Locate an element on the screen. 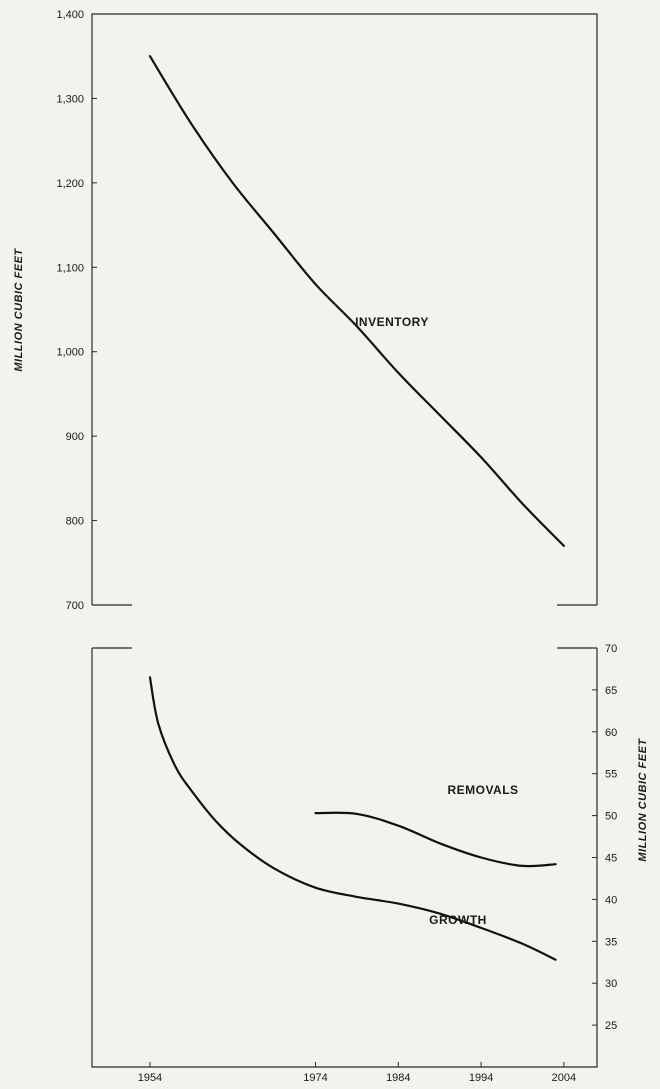 The image size is (660, 1089). bottom-y-tick-label: 65 is located at coordinates (611, 691).